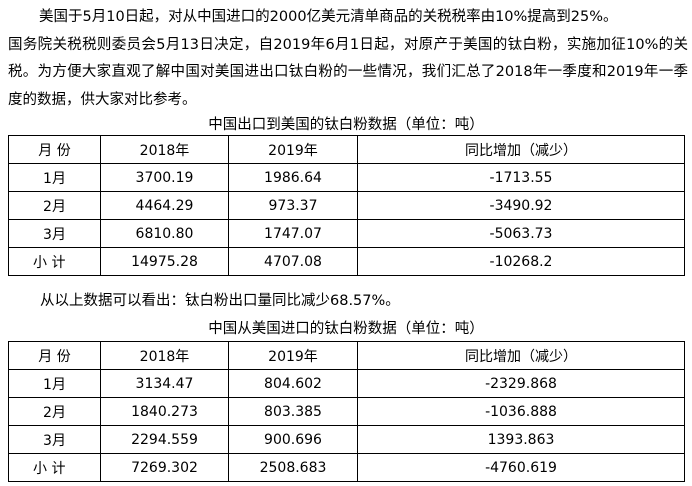 The width and height of the screenshot is (692, 486). I want to click on cell: -1713.55, so click(521, 177).